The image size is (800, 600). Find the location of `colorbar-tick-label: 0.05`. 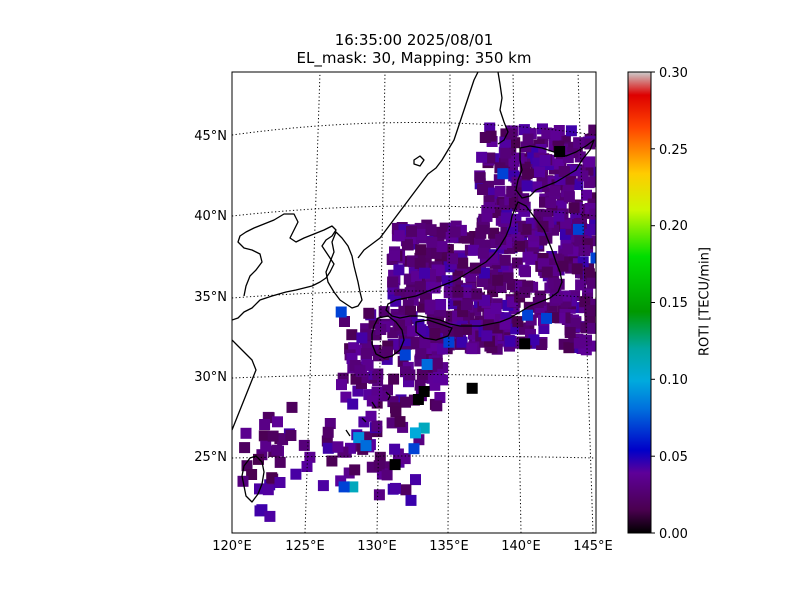

colorbar-tick-label: 0.05 is located at coordinates (673, 457).